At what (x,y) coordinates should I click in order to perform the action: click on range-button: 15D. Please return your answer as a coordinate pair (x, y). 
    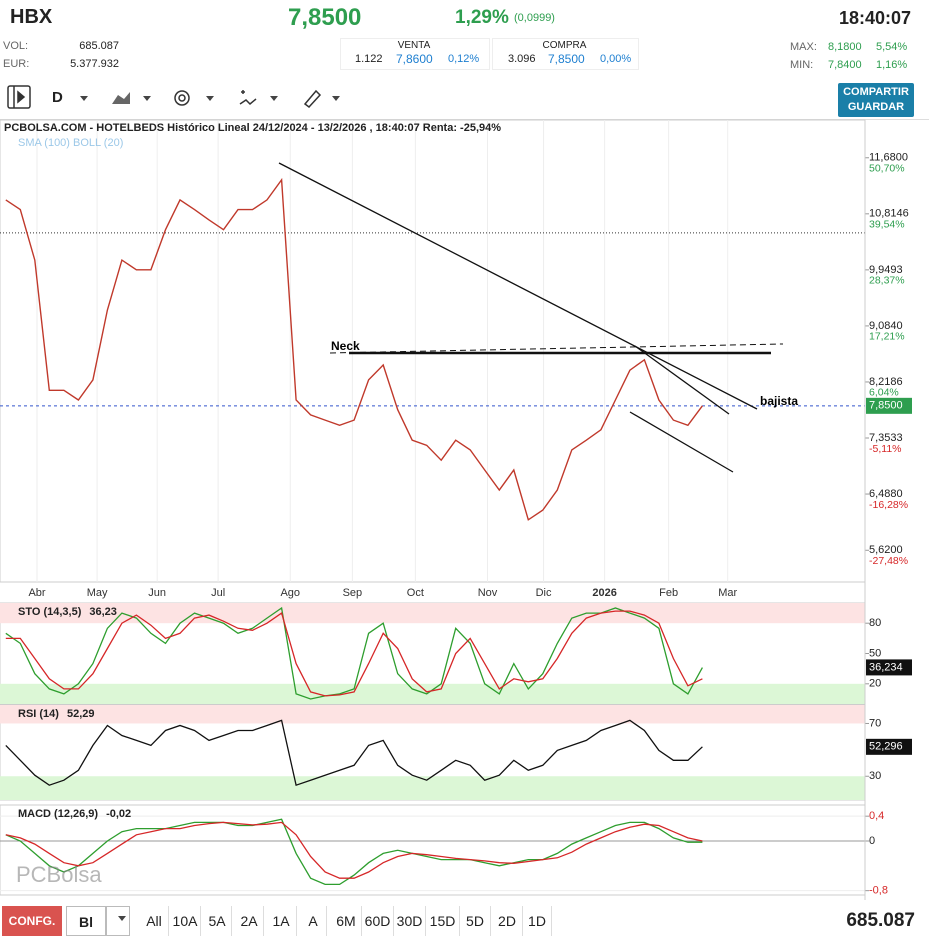
    Looking at the image, I should click on (443, 921).